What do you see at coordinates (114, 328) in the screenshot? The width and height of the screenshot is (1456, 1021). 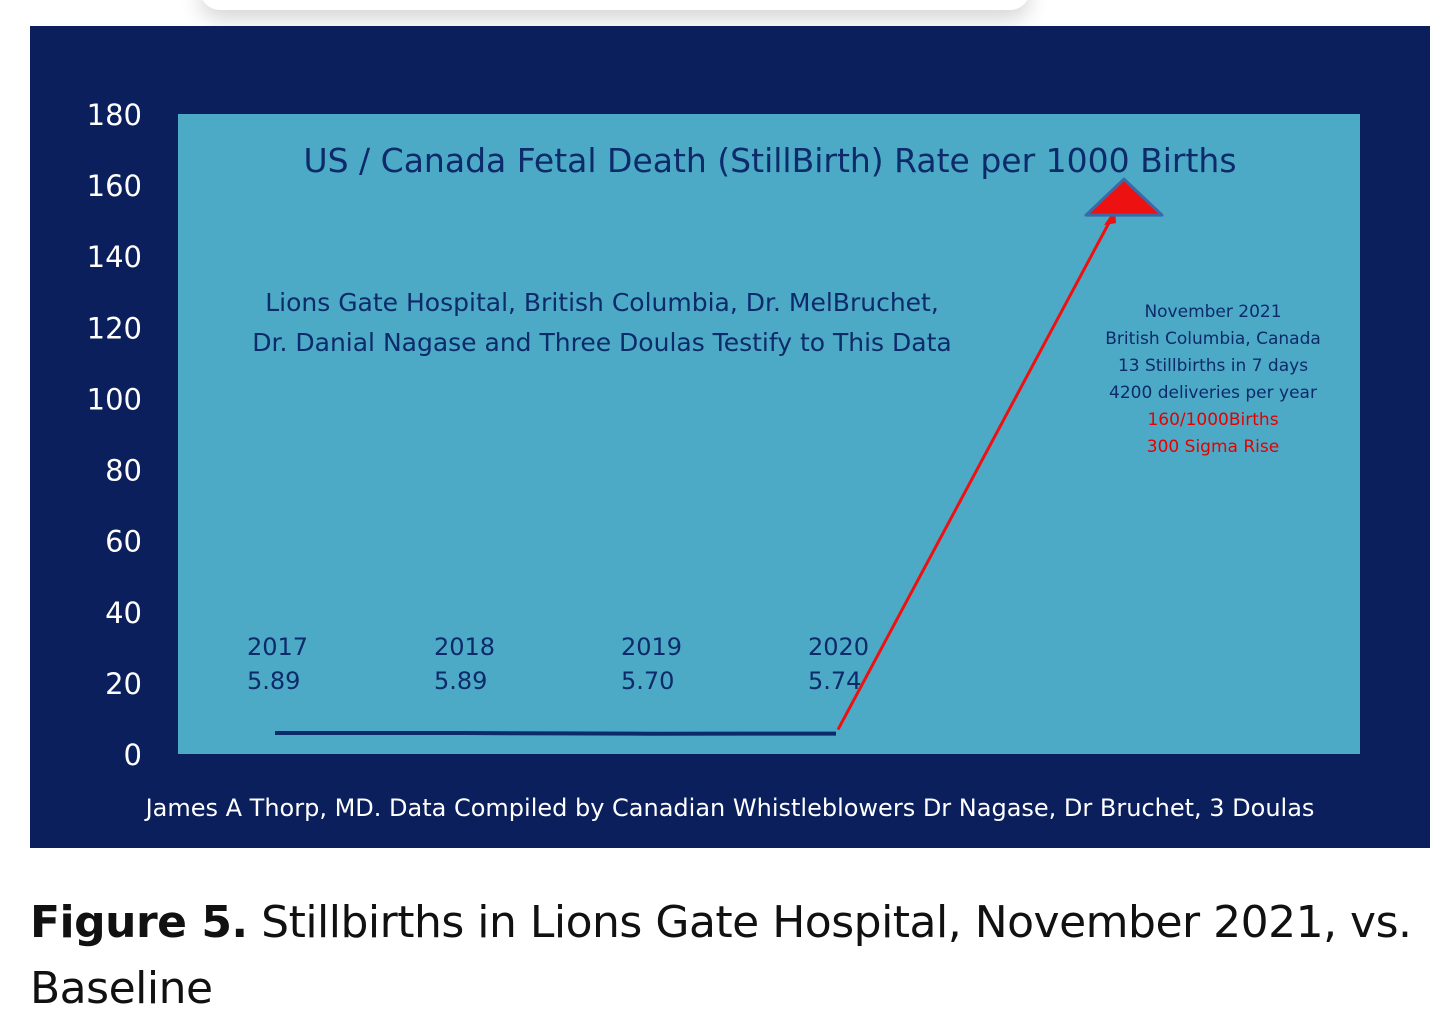 I see `y-tick-label: 120` at bounding box center [114, 328].